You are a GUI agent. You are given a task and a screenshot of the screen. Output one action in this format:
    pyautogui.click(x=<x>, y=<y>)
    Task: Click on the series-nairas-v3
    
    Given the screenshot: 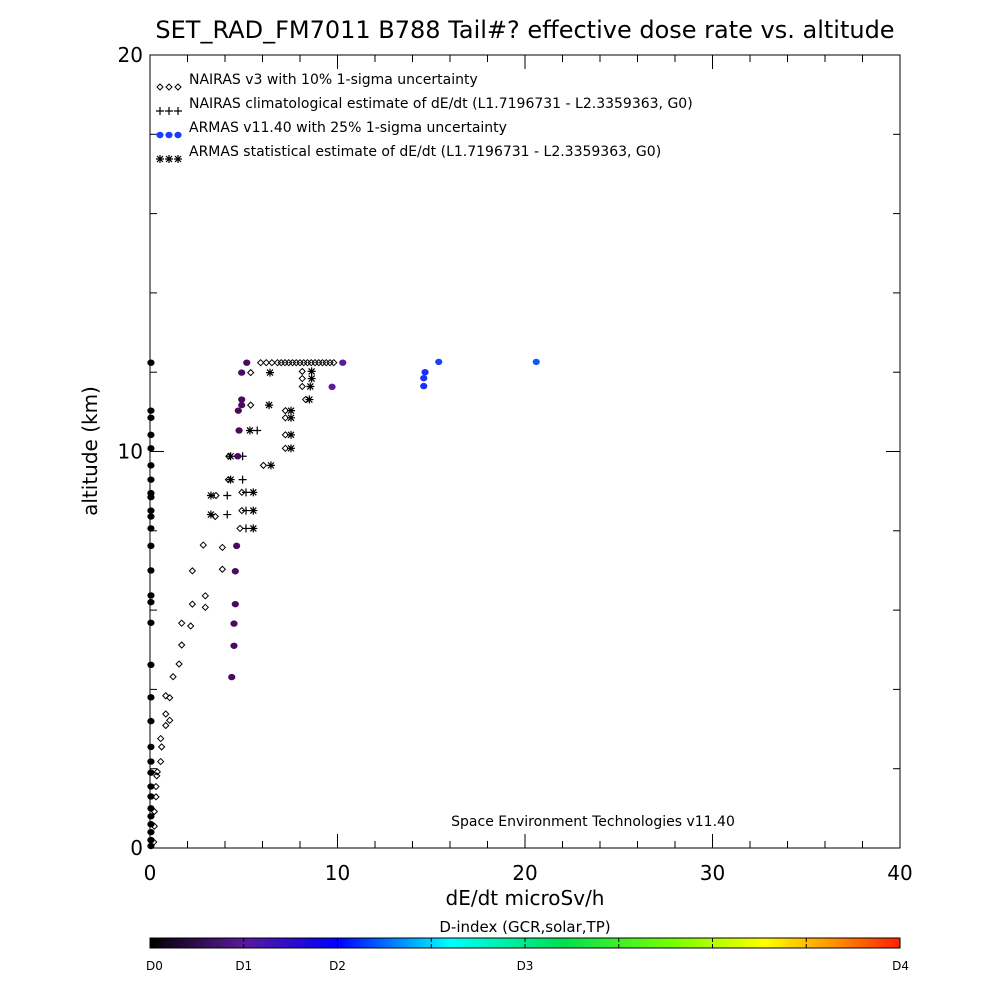 What is the action you would take?
    pyautogui.click(x=244, y=602)
    